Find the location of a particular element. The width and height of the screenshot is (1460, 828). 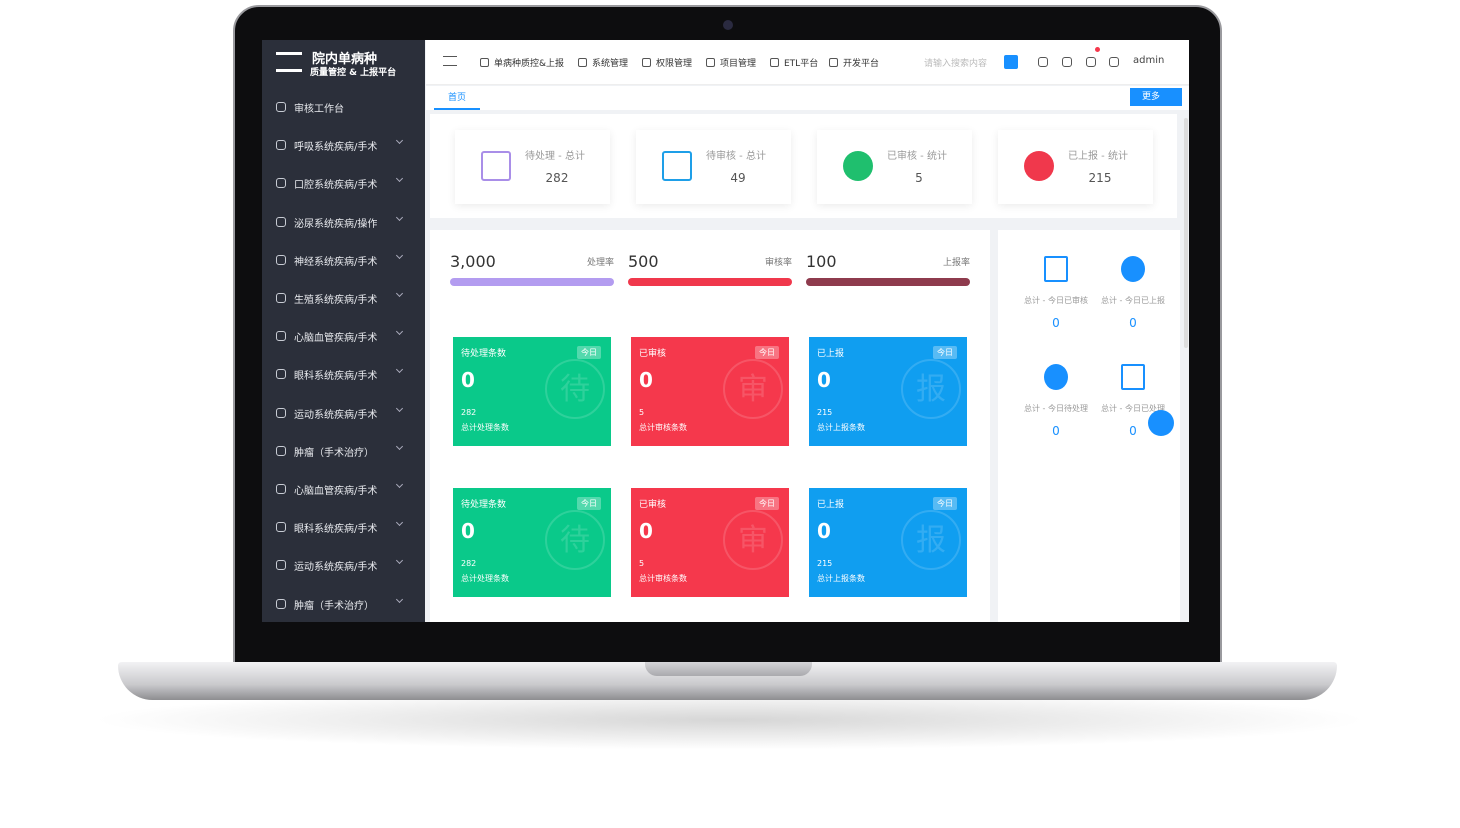

scrollbar is located at coordinates (1186, 233).